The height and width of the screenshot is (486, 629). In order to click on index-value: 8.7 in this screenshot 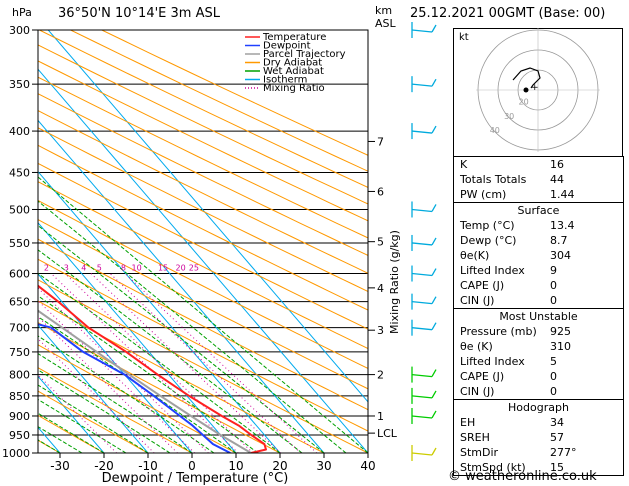, I will do `click(559, 240)`.